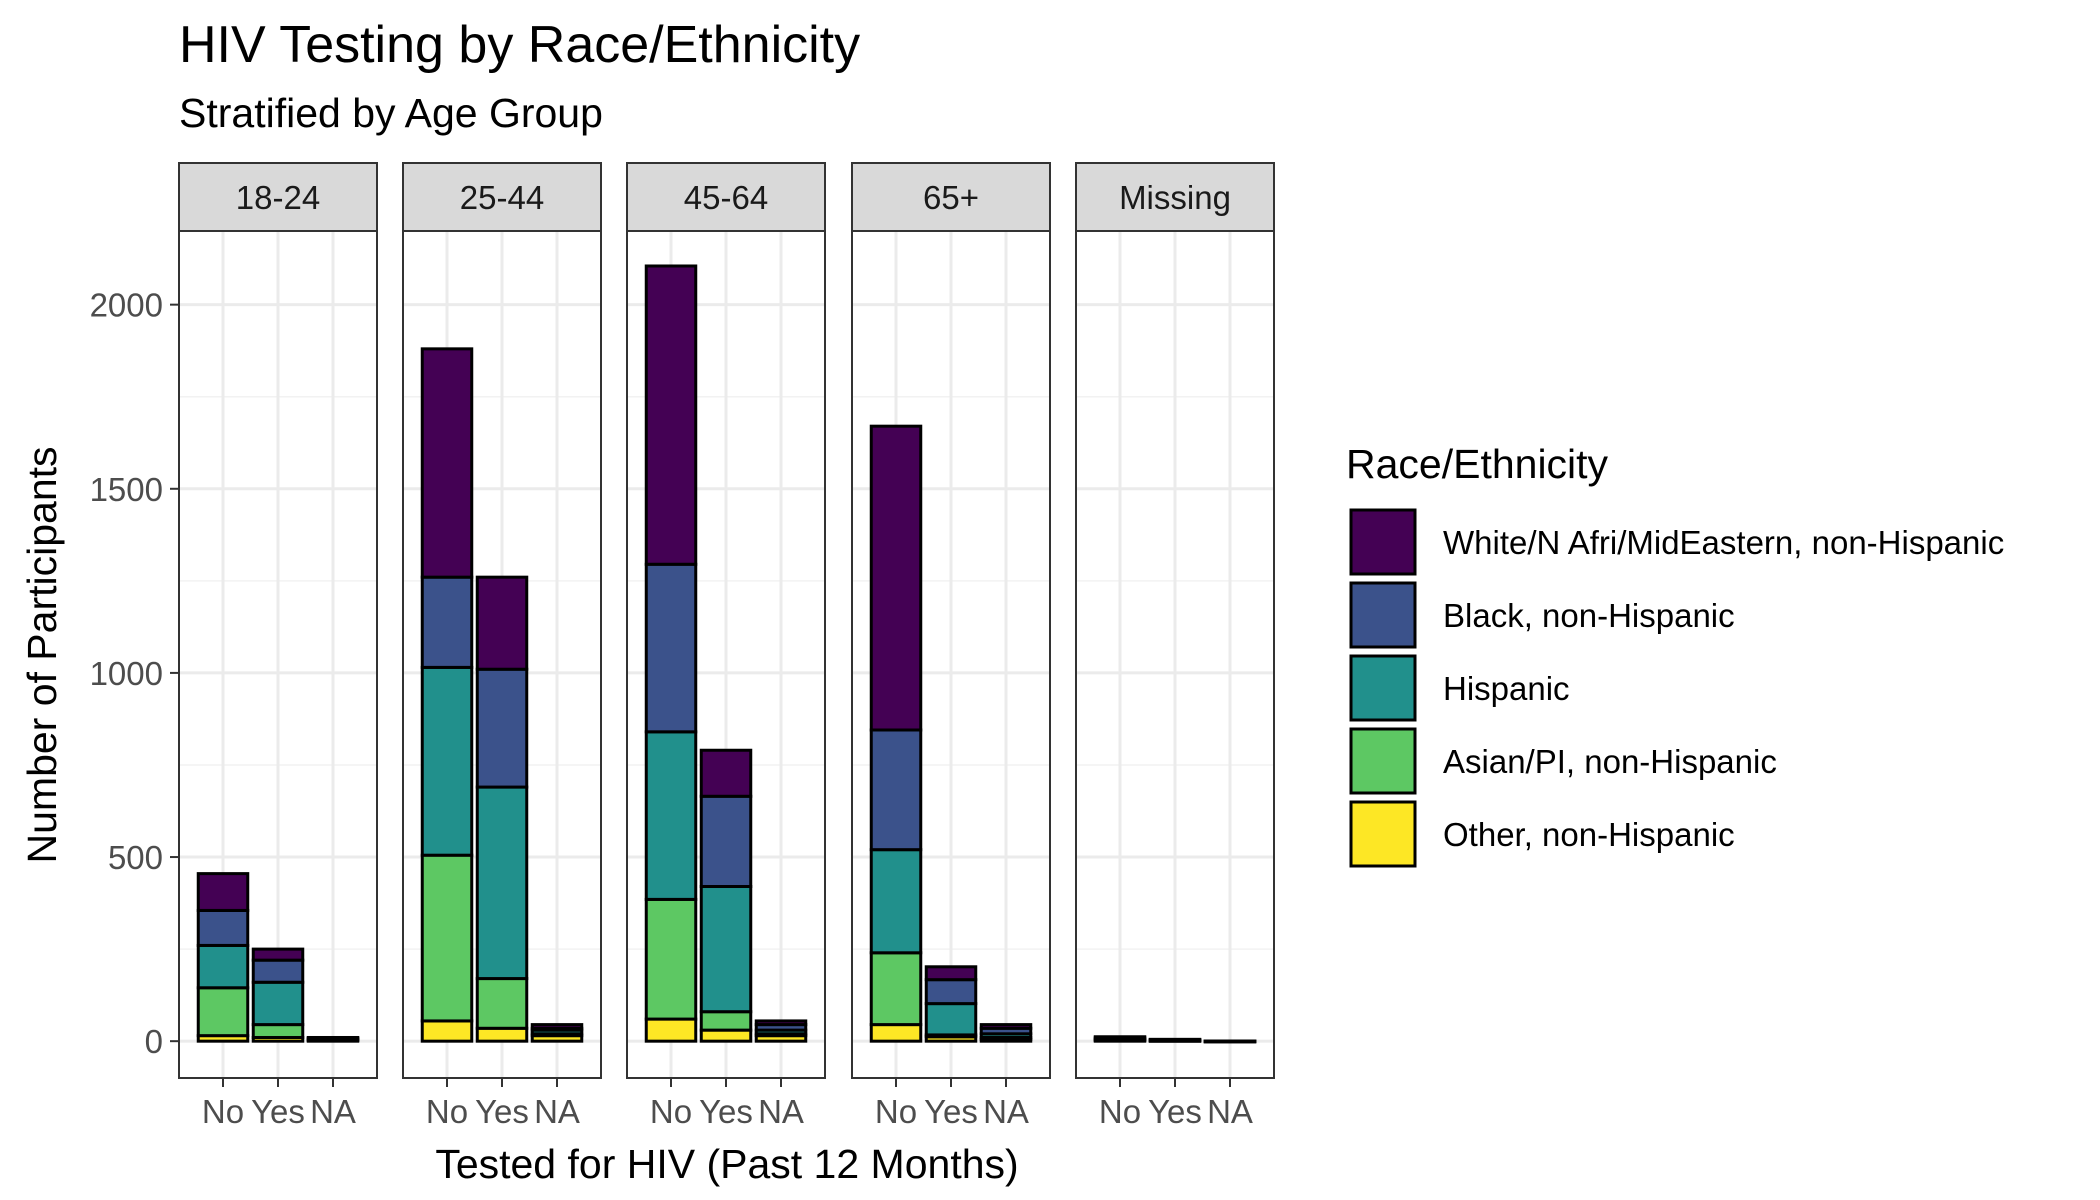 The width and height of the screenshot is (2100, 1200). What do you see at coordinates (502, 623) in the screenshot?
I see `bar-segment-25-44-yes-white-n-afri-mideastern-non-hispanic` at bounding box center [502, 623].